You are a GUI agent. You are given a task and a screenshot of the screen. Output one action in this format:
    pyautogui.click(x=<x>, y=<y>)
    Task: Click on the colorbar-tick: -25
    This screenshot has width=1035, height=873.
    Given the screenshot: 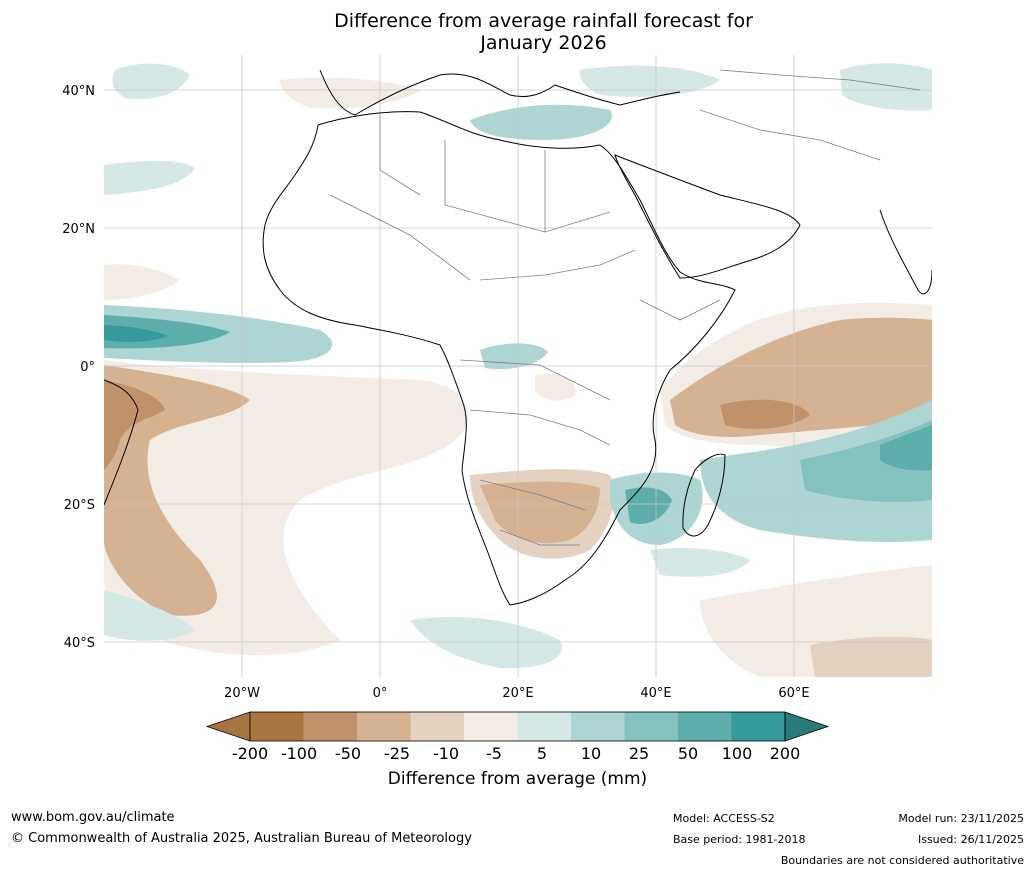 What is the action you would take?
    pyautogui.click(x=397, y=753)
    